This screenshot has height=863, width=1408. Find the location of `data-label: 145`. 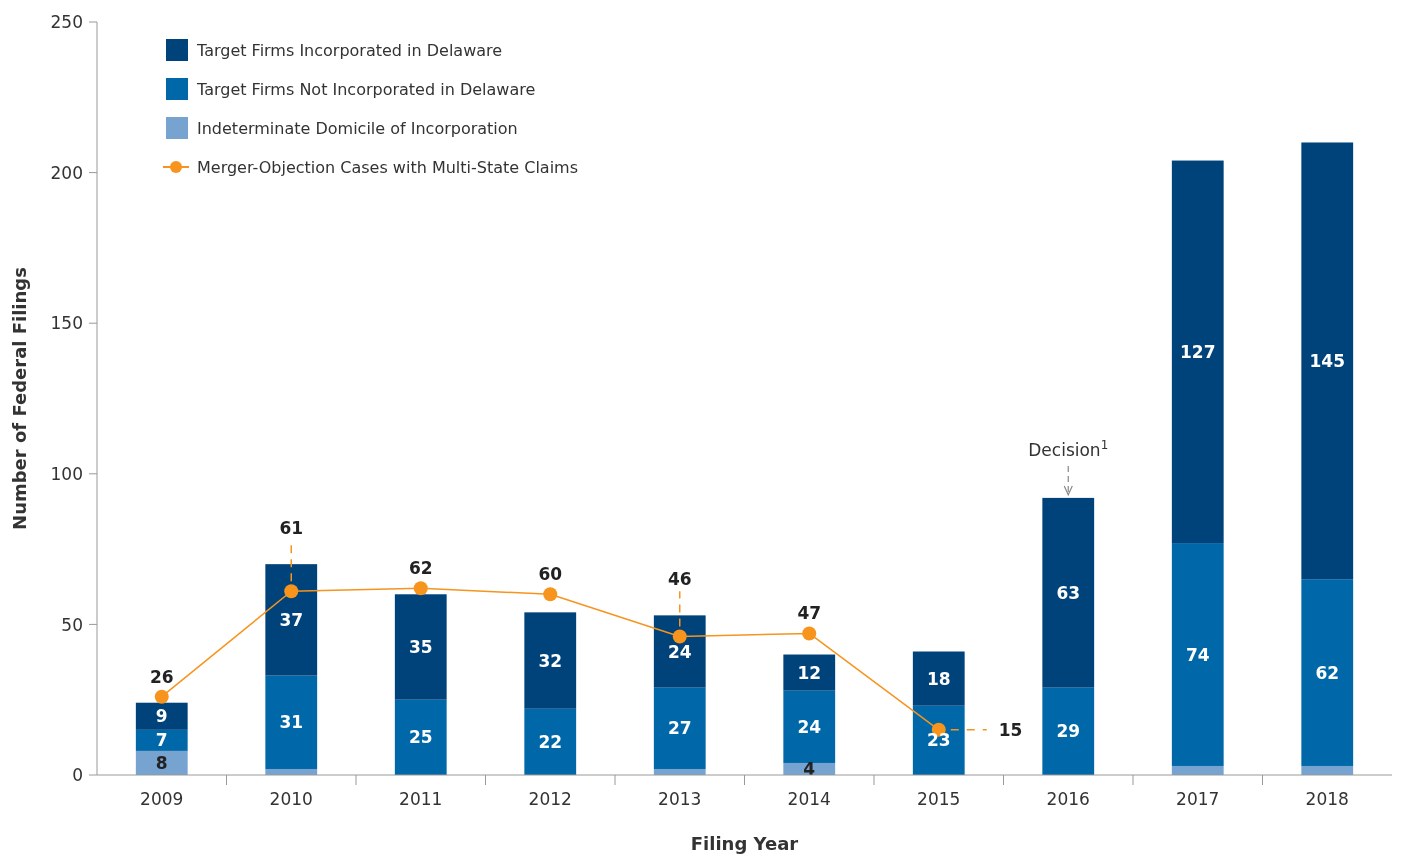

data-label: 145 is located at coordinates (1327, 360).